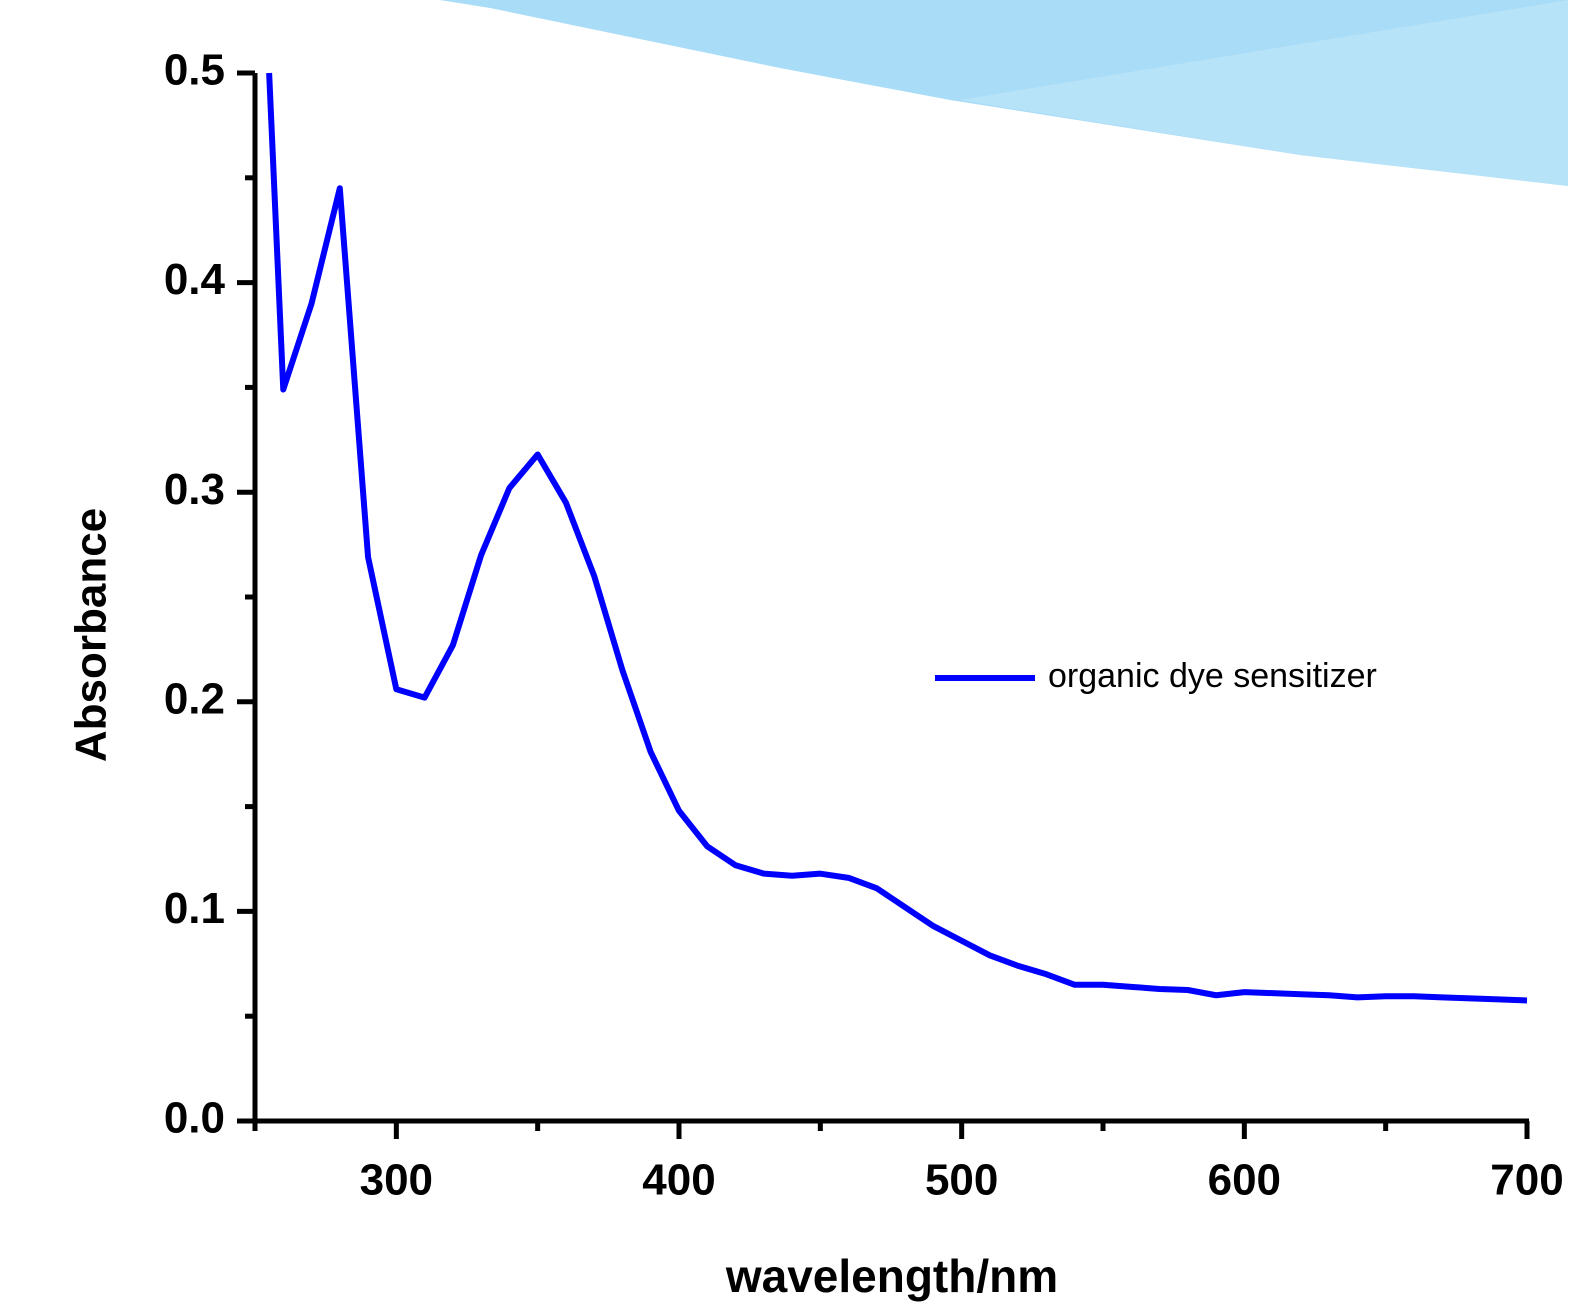 Image resolution: width=1584 pixels, height=1307 pixels. What do you see at coordinates (678, 1180) in the screenshot?
I see `x-tick-label: 400` at bounding box center [678, 1180].